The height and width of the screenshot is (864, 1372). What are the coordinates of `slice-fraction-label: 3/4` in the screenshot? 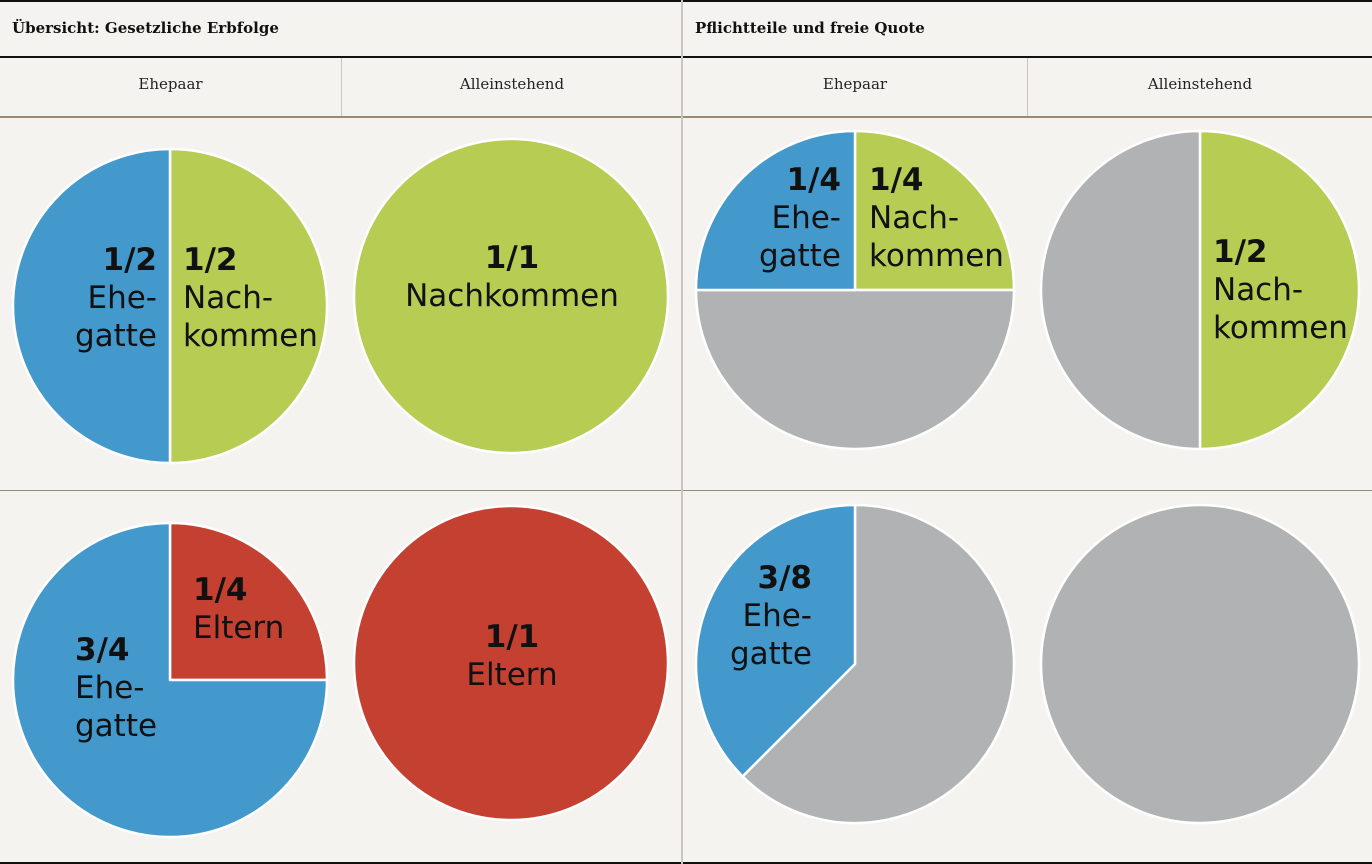 It's located at (102, 650).